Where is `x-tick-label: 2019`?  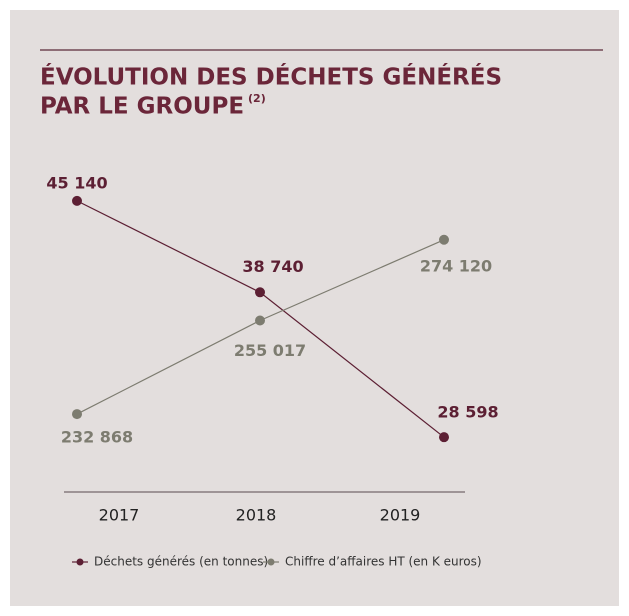 x-tick-label: 2019 is located at coordinates (400, 515).